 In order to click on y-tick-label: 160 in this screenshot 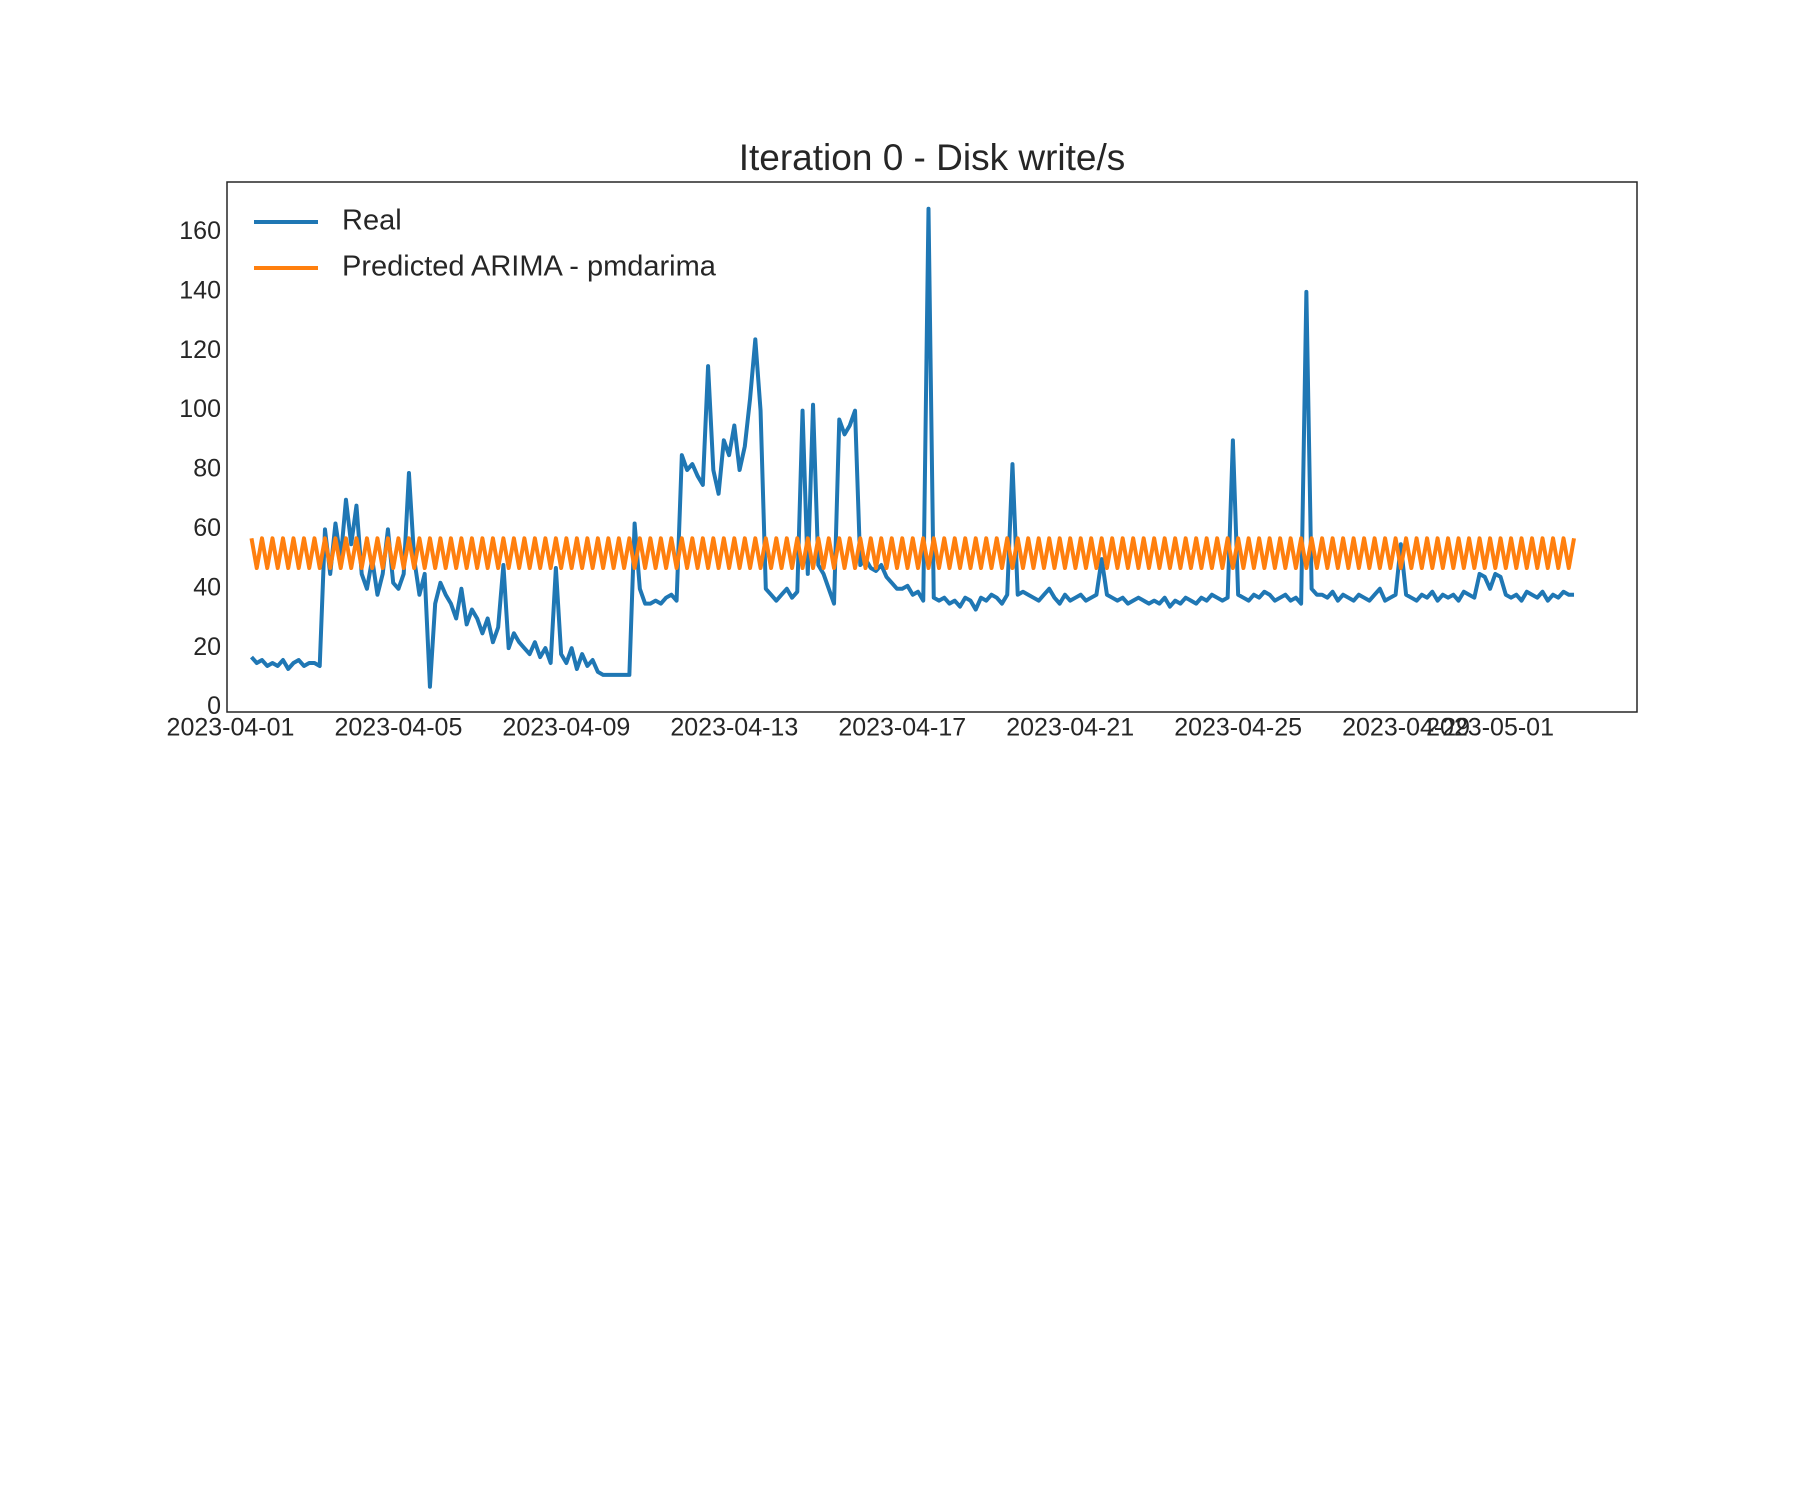, I will do `click(200, 231)`.